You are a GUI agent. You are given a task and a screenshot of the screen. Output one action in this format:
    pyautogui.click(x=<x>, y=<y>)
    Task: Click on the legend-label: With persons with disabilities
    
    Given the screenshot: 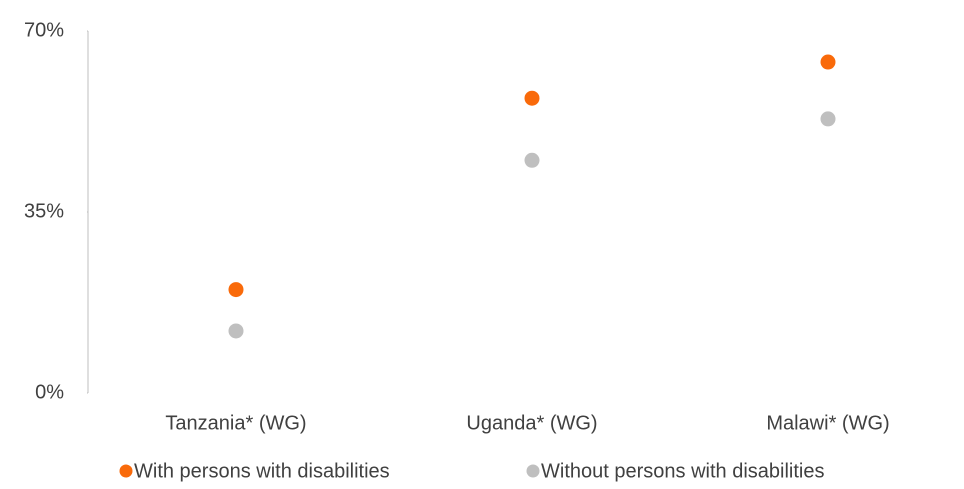 What is the action you would take?
    pyautogui.click(x=262, y=471)
    